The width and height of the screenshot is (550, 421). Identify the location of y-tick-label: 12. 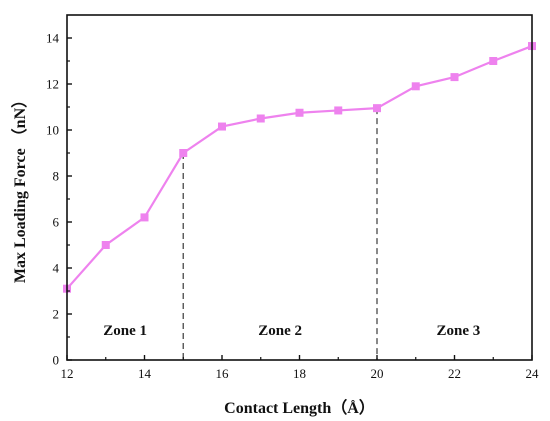
(52, 84).